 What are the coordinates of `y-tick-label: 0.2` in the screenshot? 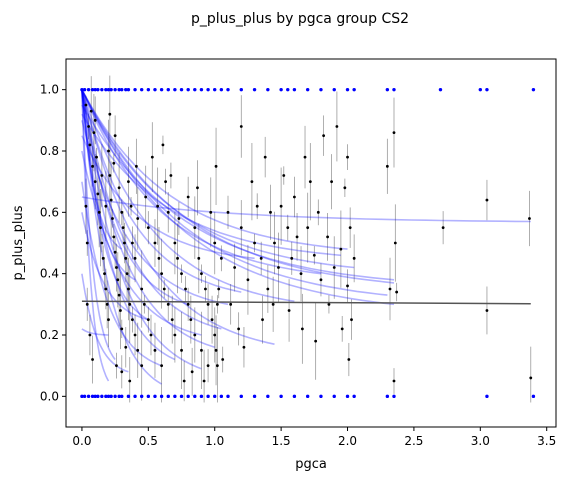 It's located at (49, 335).